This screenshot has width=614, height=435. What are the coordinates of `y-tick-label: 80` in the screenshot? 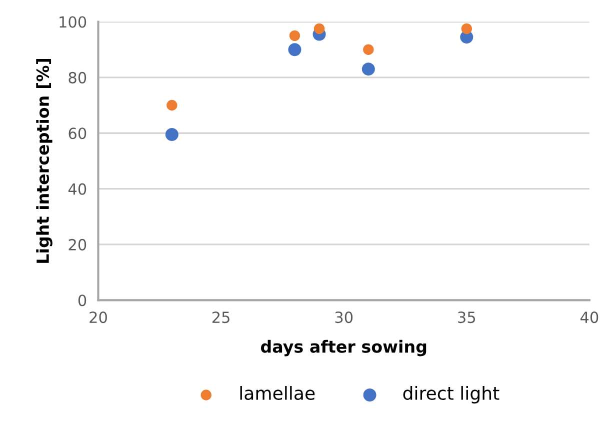 It's located at (77, 78).